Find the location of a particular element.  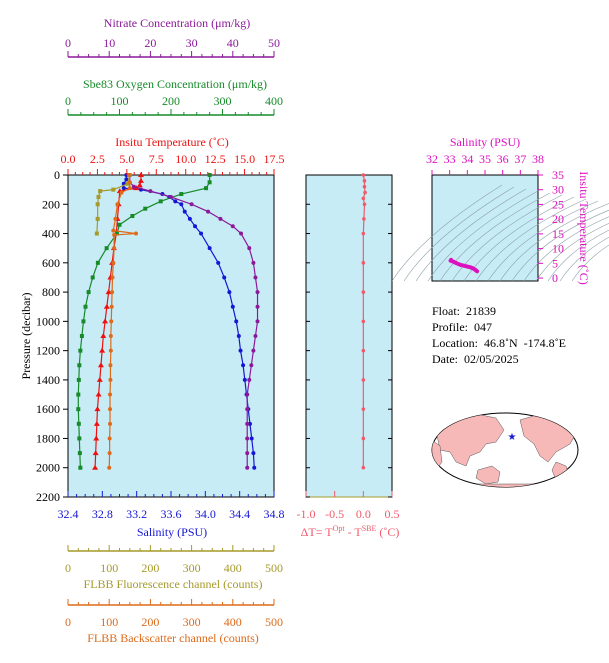

nitrate-tick-label: 10 is located at coordinates (109, 43).